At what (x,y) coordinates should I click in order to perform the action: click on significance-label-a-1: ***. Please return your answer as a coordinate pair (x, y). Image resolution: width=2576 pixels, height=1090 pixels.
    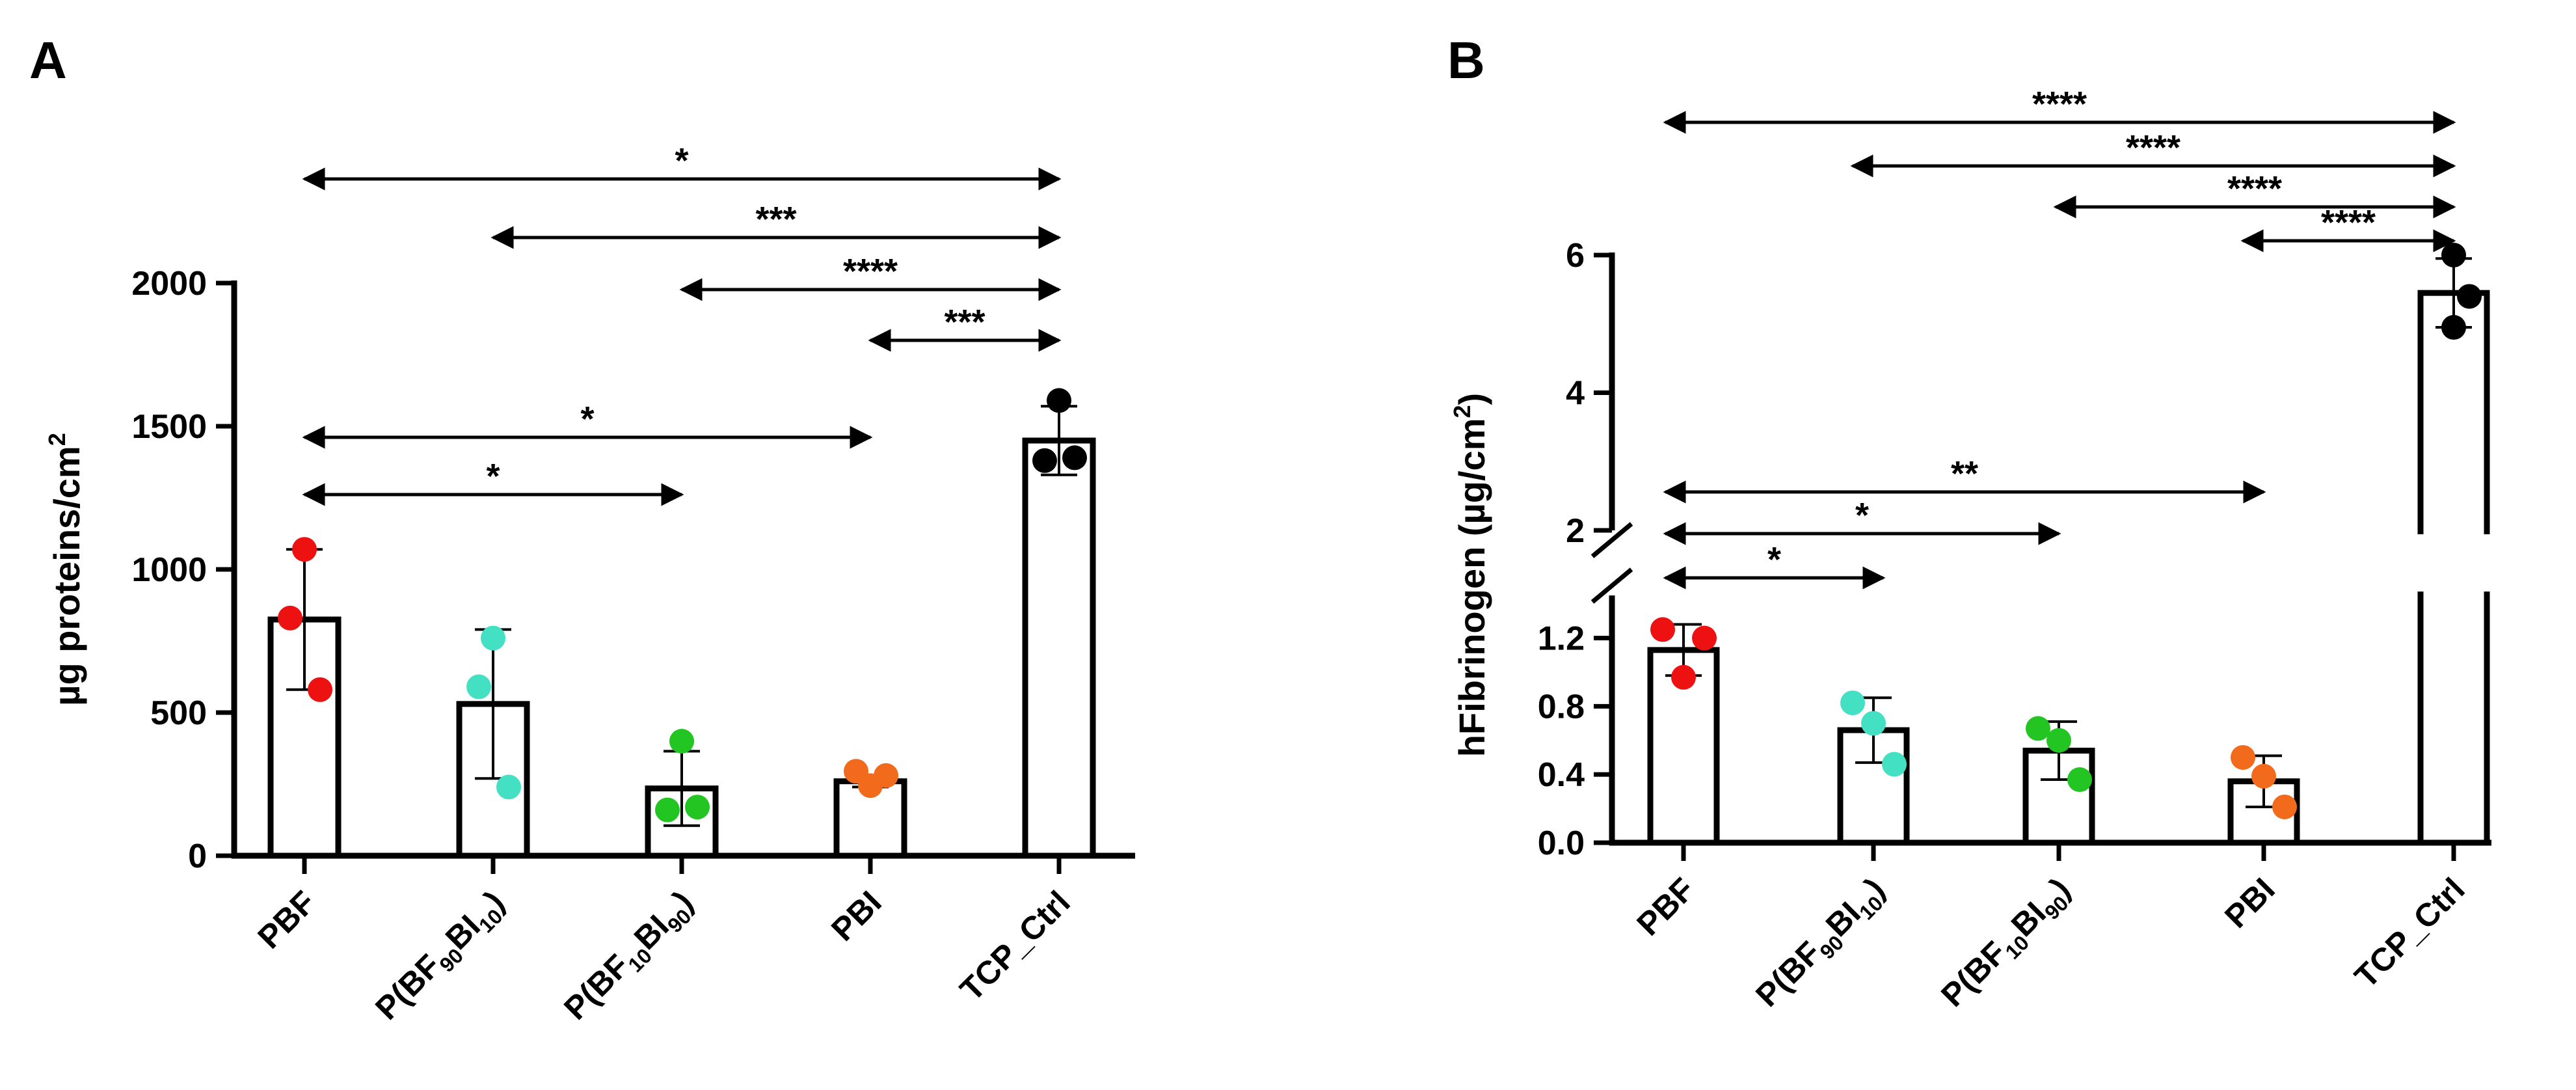
    Looking at the image, I should click on (775, 219).